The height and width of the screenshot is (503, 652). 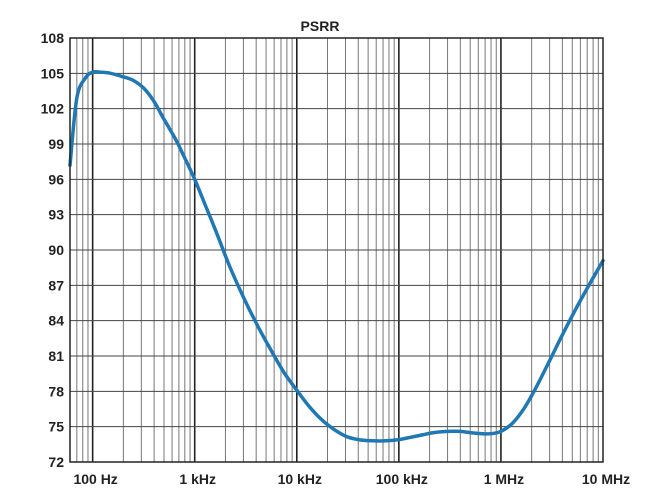 What do you see at coordinates (197, 479) in the screenshot?
I see `x-tick-label: 1 kHz` at bounding box center [197, 479].